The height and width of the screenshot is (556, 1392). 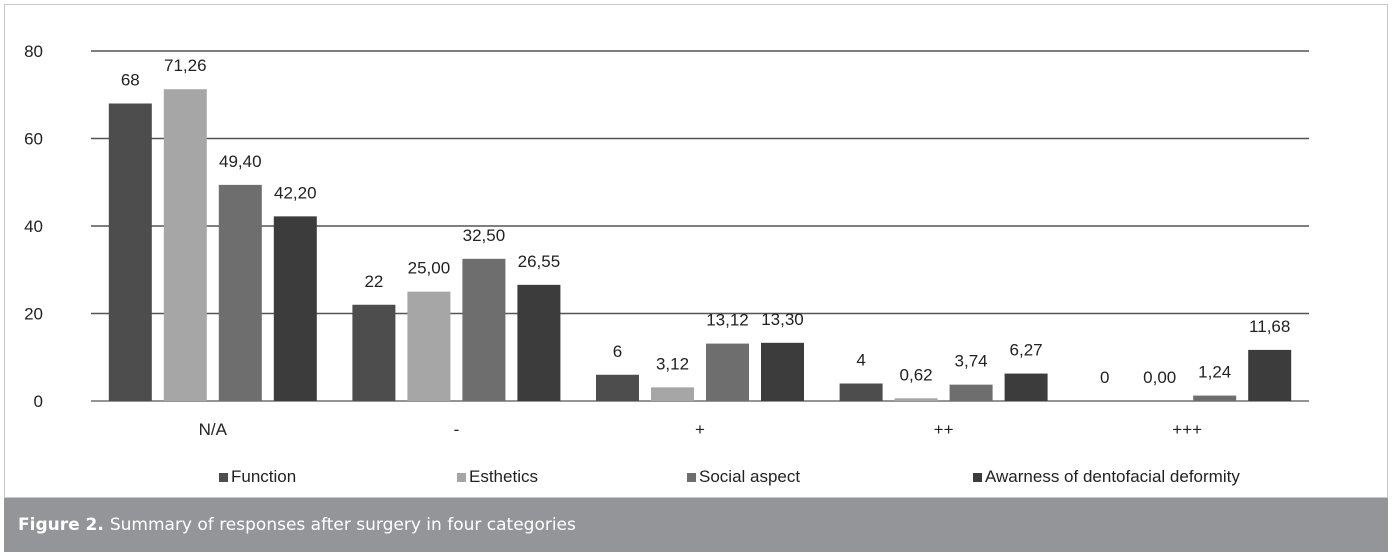 I want to click on y-tick-label: 40, so click(x=33, y=226).